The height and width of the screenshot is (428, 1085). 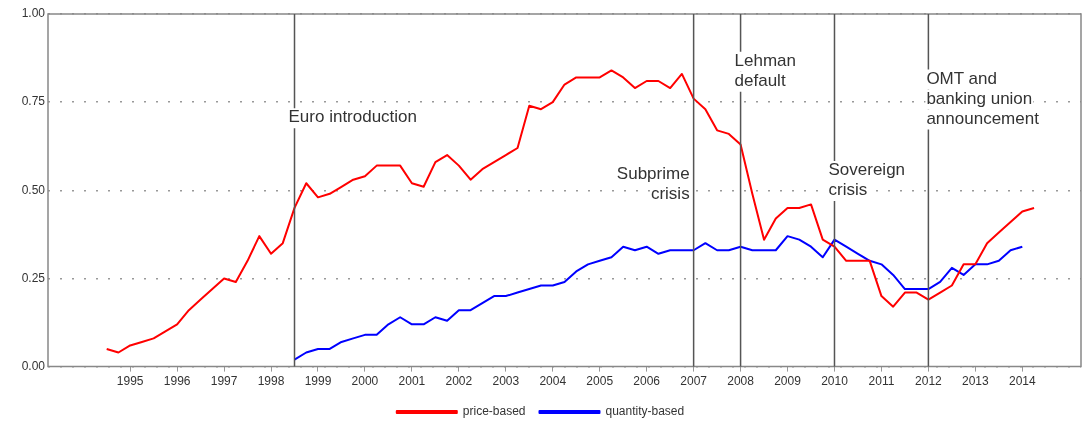 What do you see at coordinates (353, 117) in the screenshot?
I see `ref-line-label: Euro introduction` at bounding box center [353, 117].